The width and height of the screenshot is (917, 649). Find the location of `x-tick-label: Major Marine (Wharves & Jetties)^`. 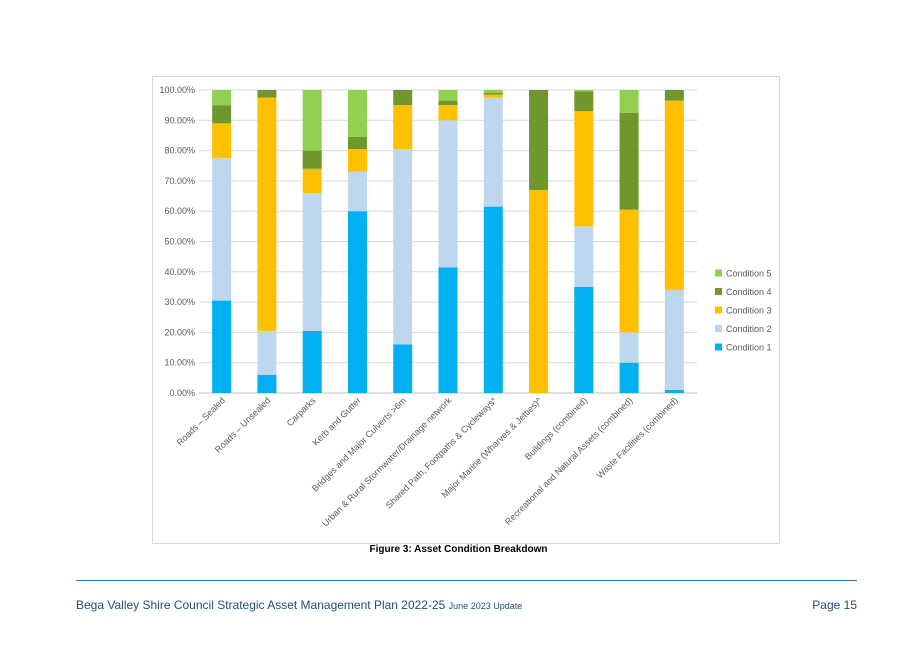

x-tick-label: Major Marine (Wharves & Jetties)^ is located at coordinates (491, 447).